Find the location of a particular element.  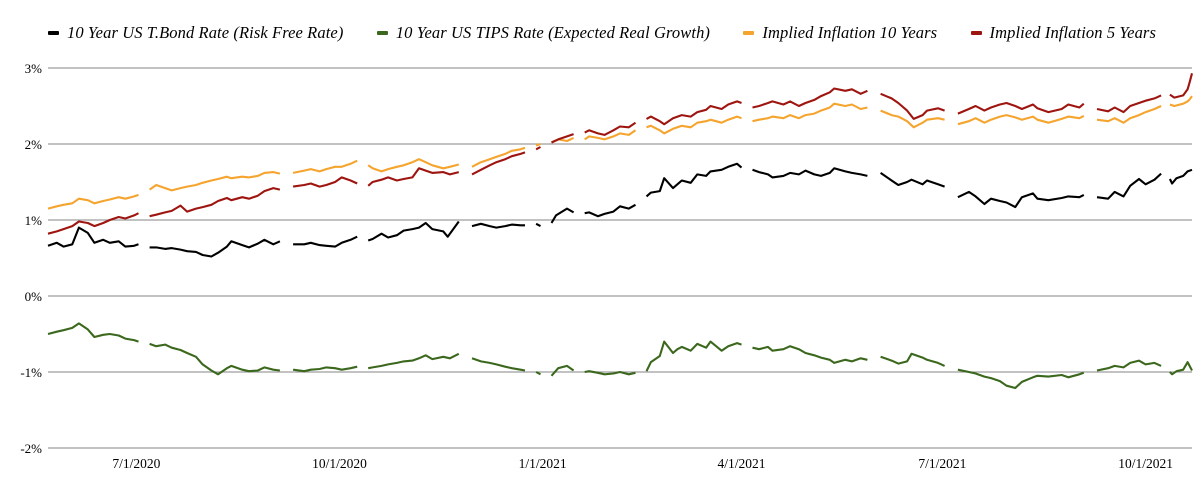

y-axis-label: -2% is located at coordinates (31, 448).